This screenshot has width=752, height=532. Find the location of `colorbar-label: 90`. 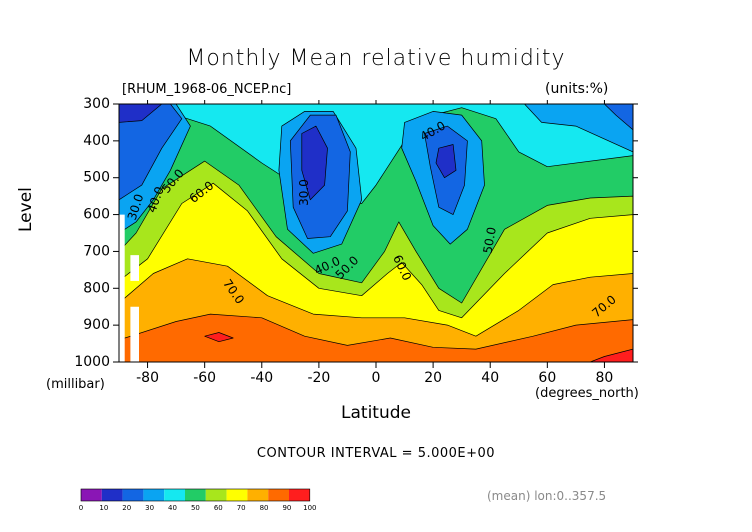

colorbar-label: 90 is located at coordinates (286, 508).